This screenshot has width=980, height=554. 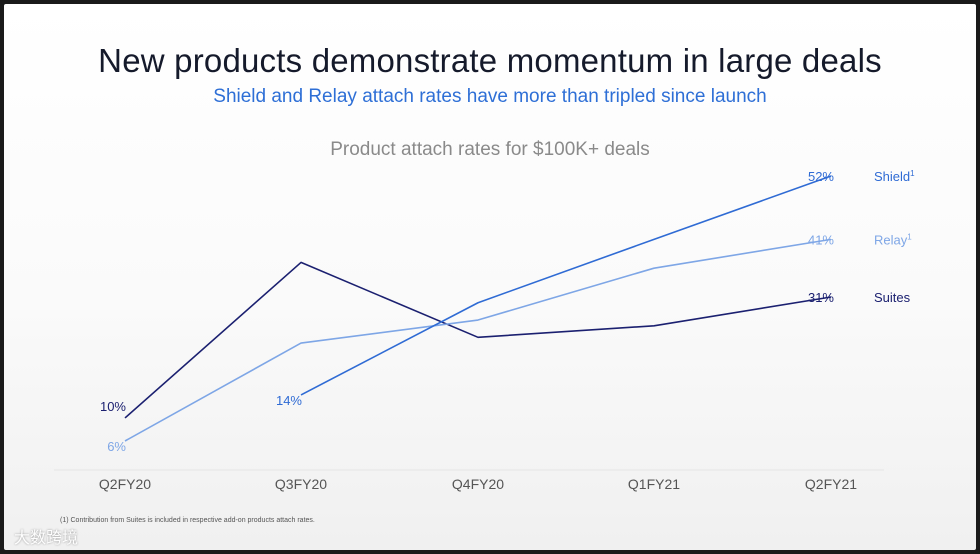 I want to click on x-tick-label: Q1FY21, so click(x=654, y=484).